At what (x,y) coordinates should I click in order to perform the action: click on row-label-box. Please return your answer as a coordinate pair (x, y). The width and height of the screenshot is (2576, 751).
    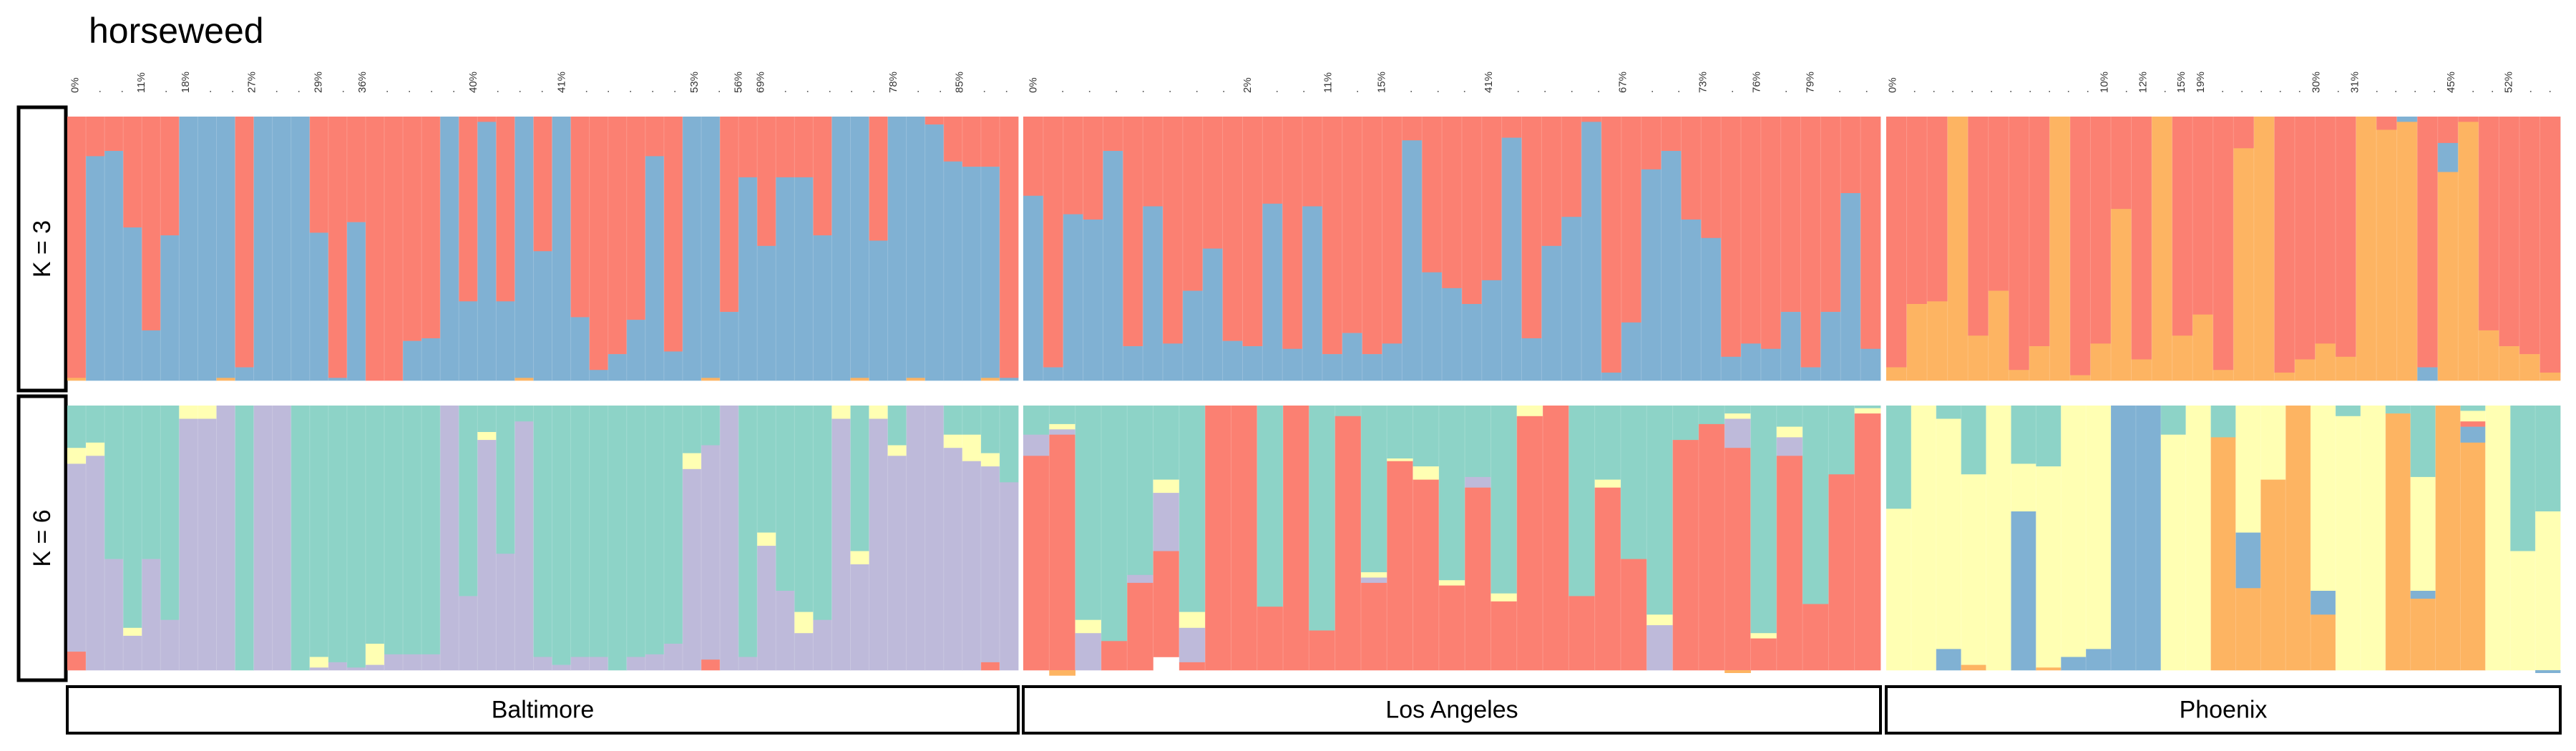
    Looking at the image, I should click on (42, 249).